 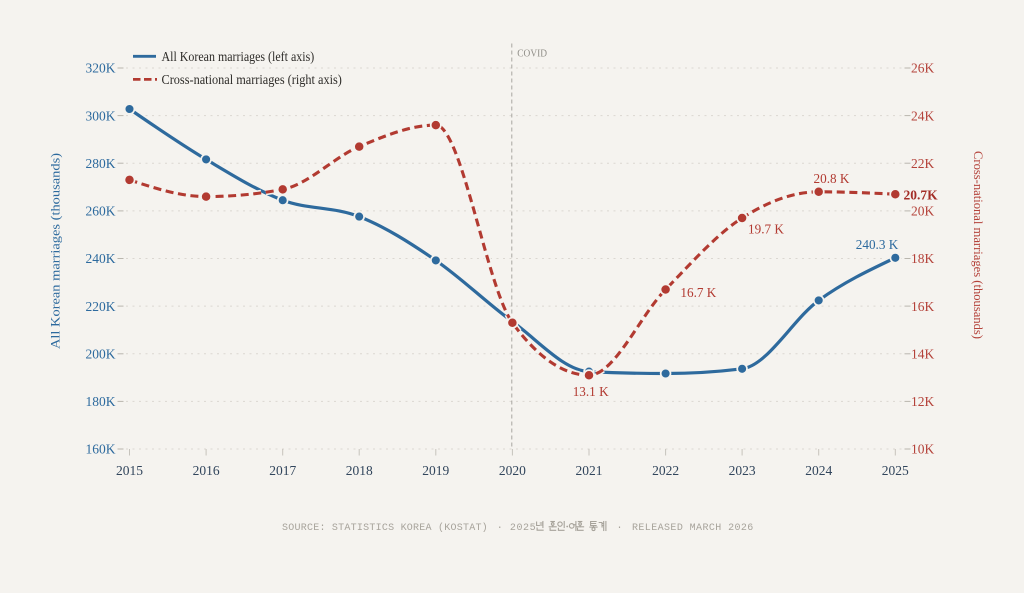 I want to click on svg-text: 320K, so click(x=101, y=68).